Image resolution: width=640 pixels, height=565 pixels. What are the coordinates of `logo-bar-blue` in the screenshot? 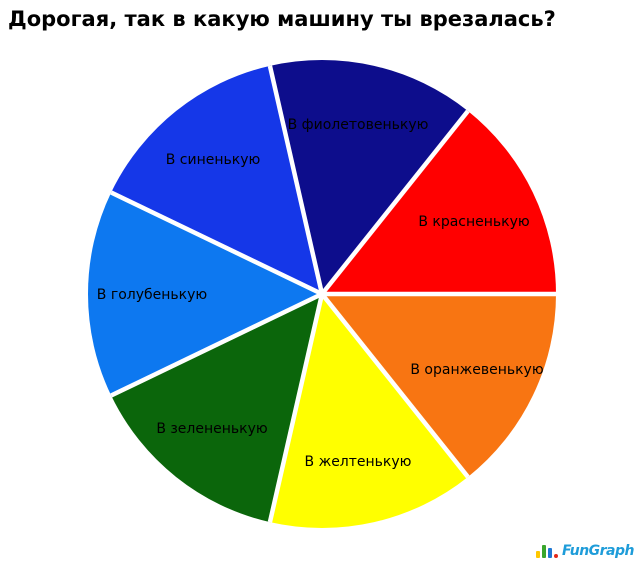 It's located at (550, 553).